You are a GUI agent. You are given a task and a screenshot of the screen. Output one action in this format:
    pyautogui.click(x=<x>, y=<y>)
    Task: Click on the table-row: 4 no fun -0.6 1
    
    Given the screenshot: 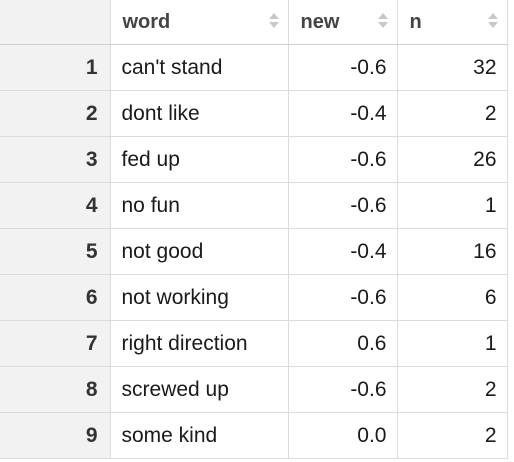 What is the action you would take?
    pyautogui.click(x=254, y=205)
    